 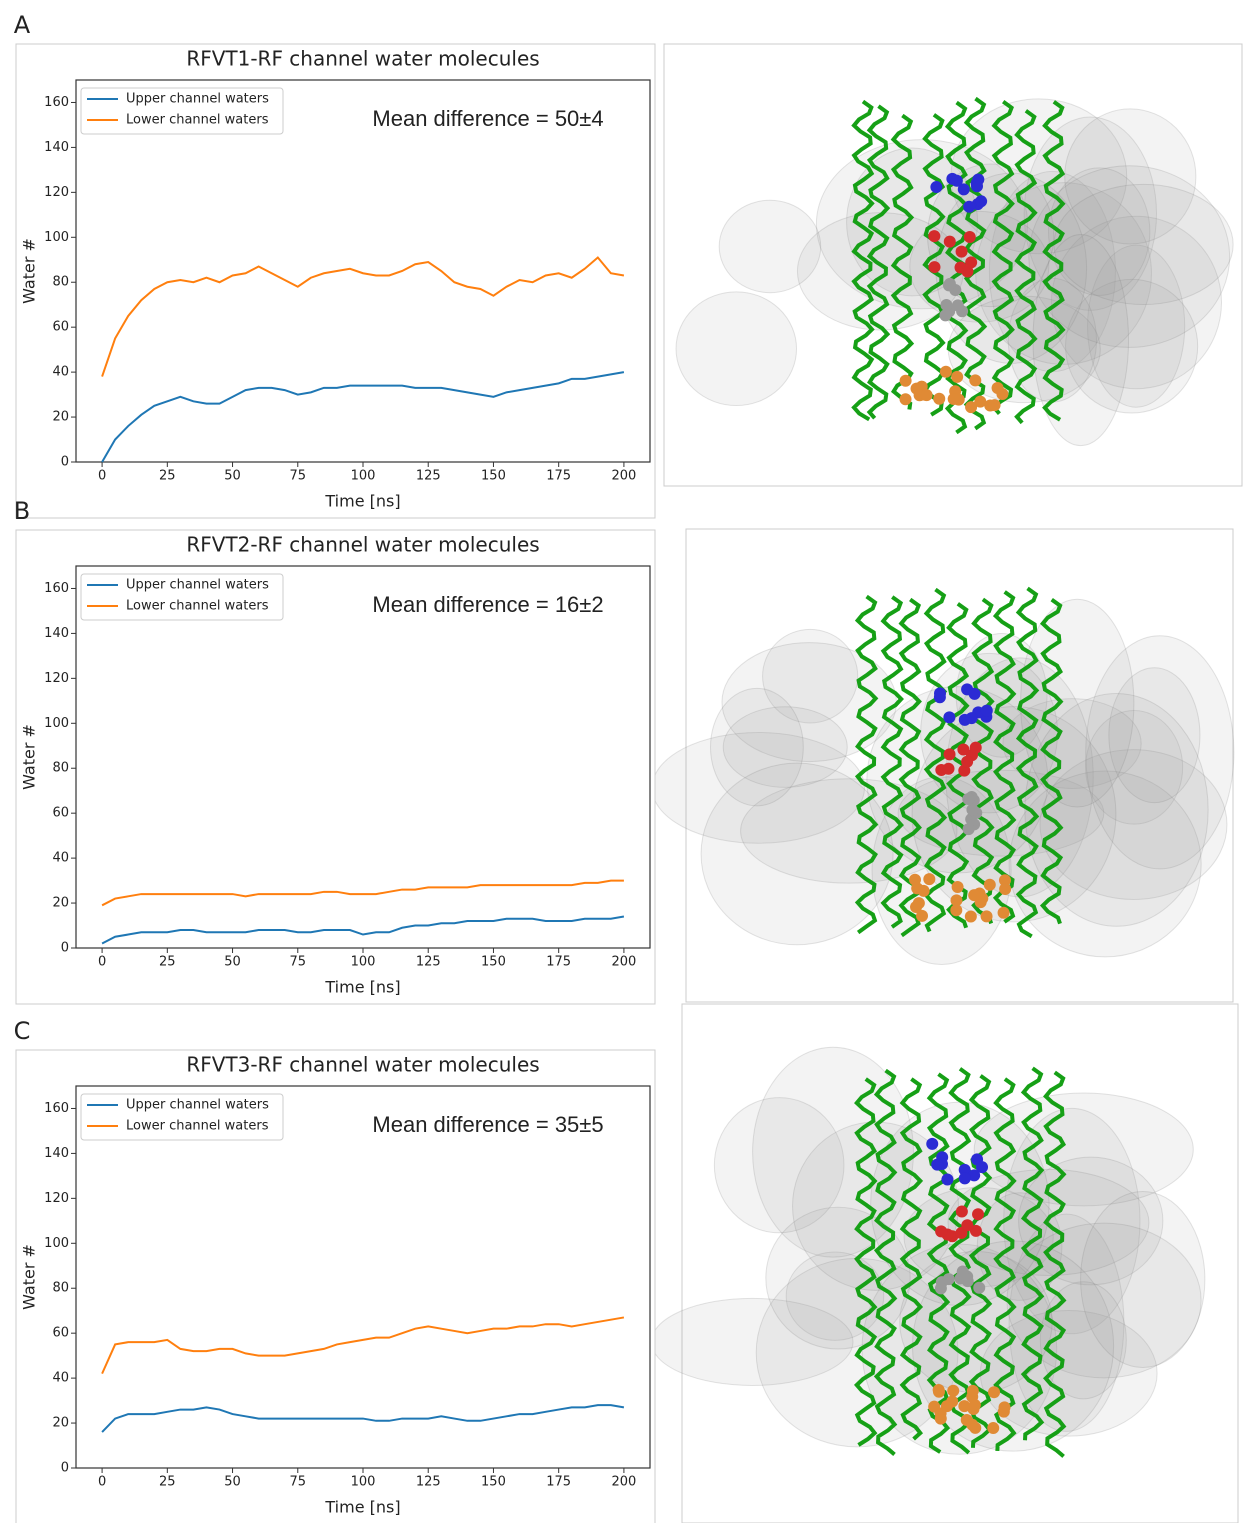 I want to click on y-tick-label: 40, so click(x=60, y=858).